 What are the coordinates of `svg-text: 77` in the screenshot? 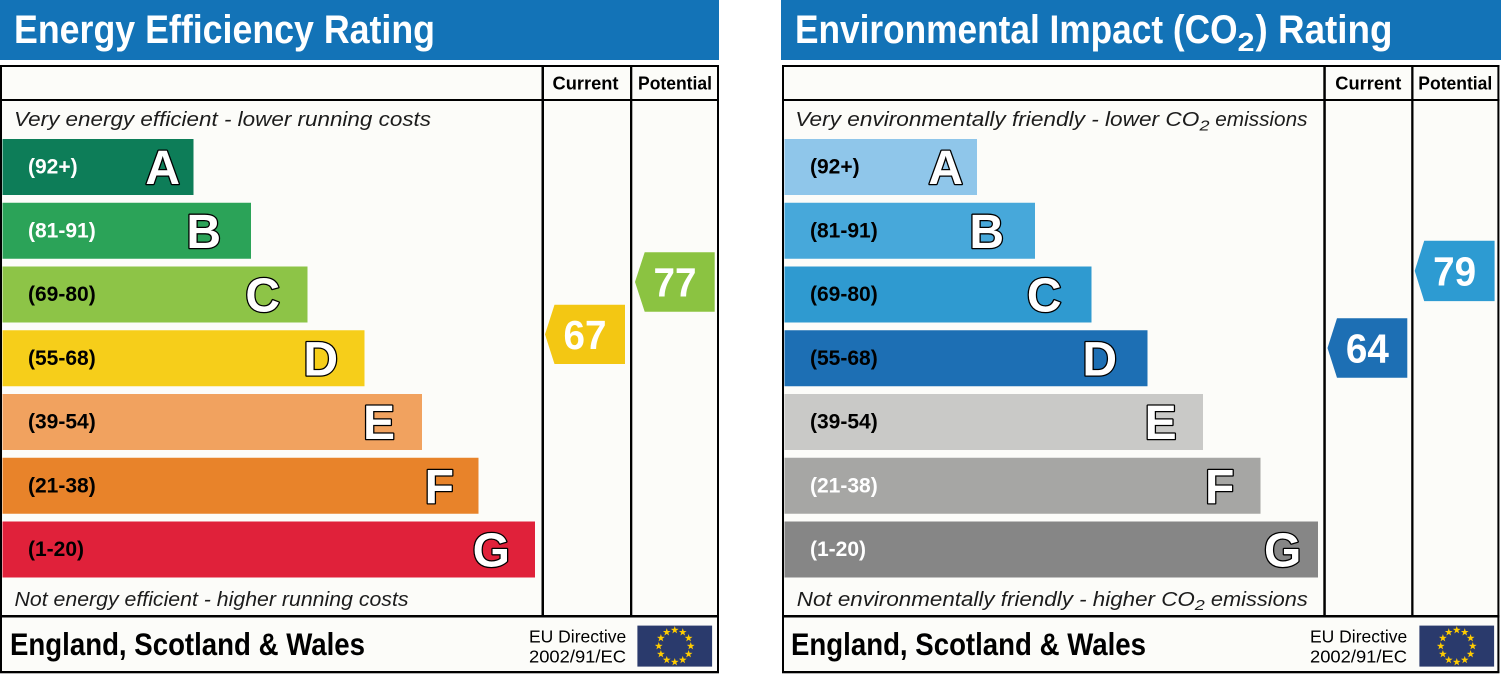 It's located at (675, 283).